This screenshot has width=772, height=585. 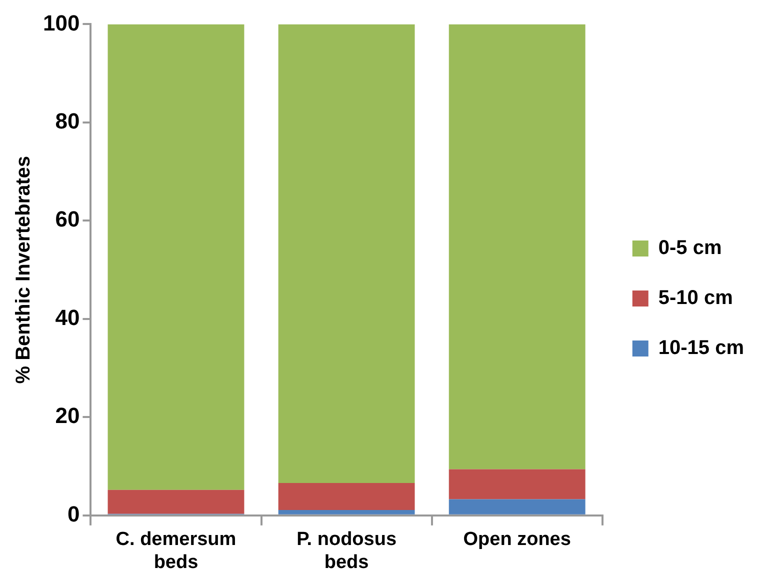 I want to click on y-tick-label: 80, so click(x=67, y=121).